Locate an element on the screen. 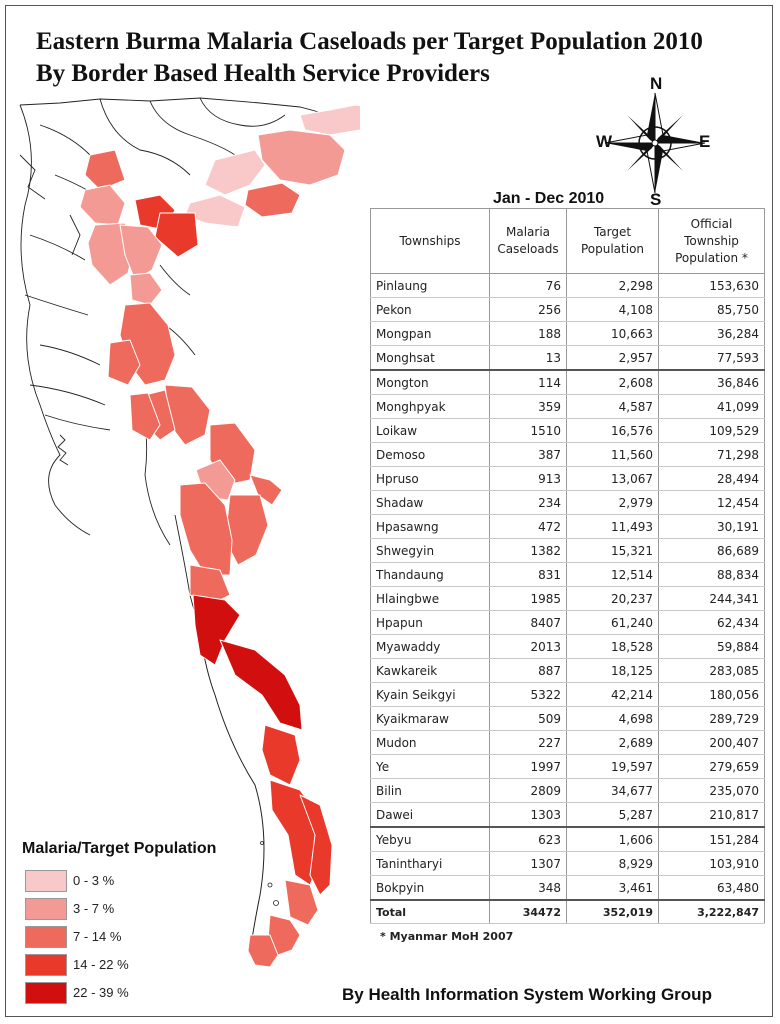 Image resolution: width=780 pixels, height=1024 pixels. target-population-cell: 1,606 is located at coordinates (612, 839).